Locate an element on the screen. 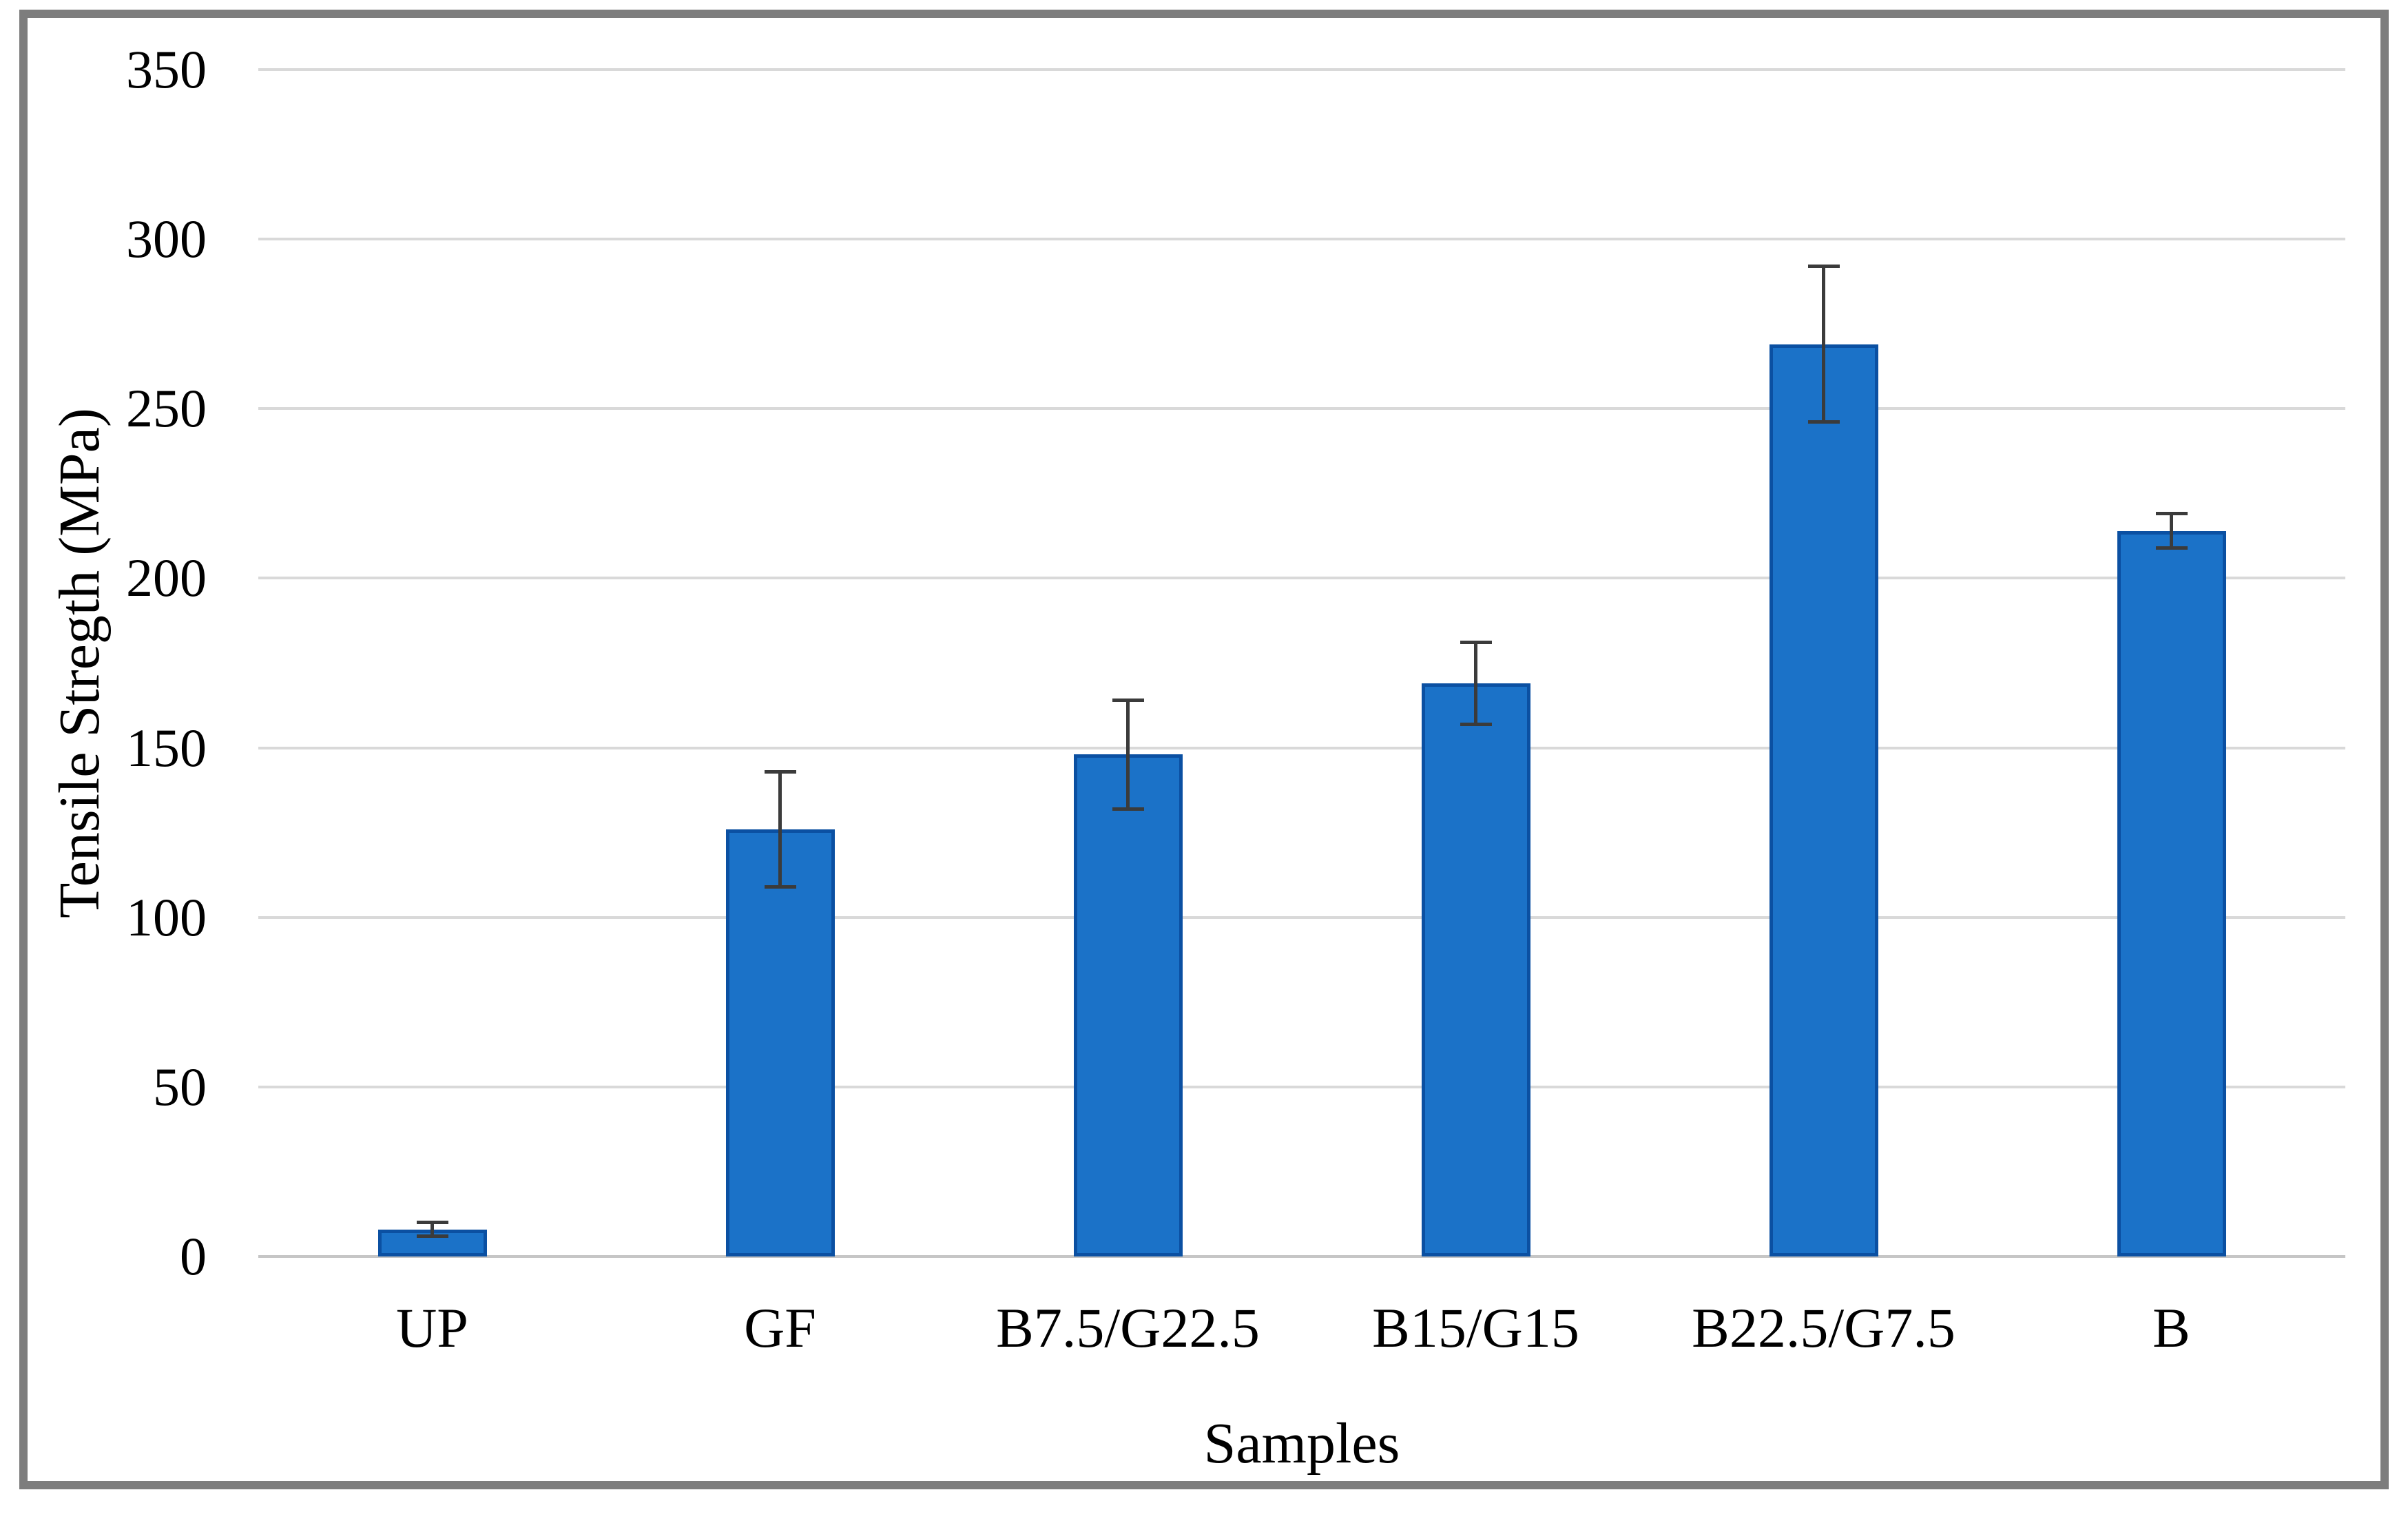 The image size is (2408, 1521). bar-B15/G15 is located at coordinates (1476, 970).